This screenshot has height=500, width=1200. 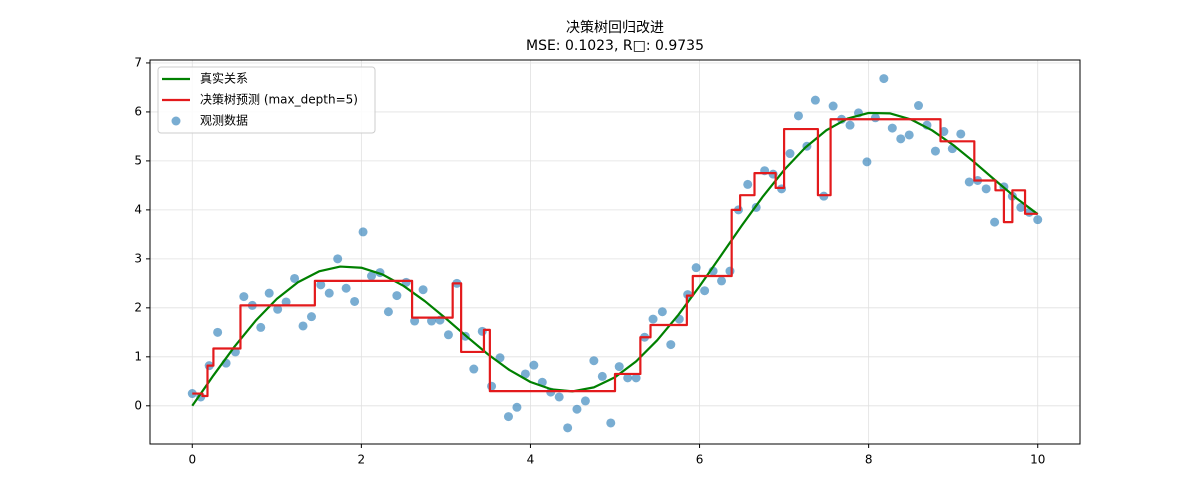 I want to click on y-tick-label: 3, so click(x=138, y=258).